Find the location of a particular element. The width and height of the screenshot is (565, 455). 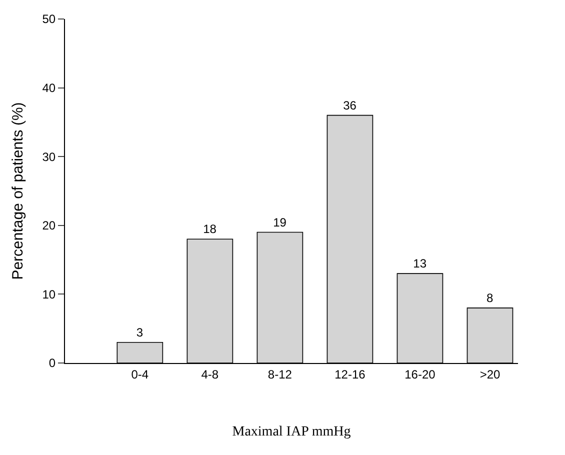

x-tick-label: >20 is located at coordinates (490, 374).